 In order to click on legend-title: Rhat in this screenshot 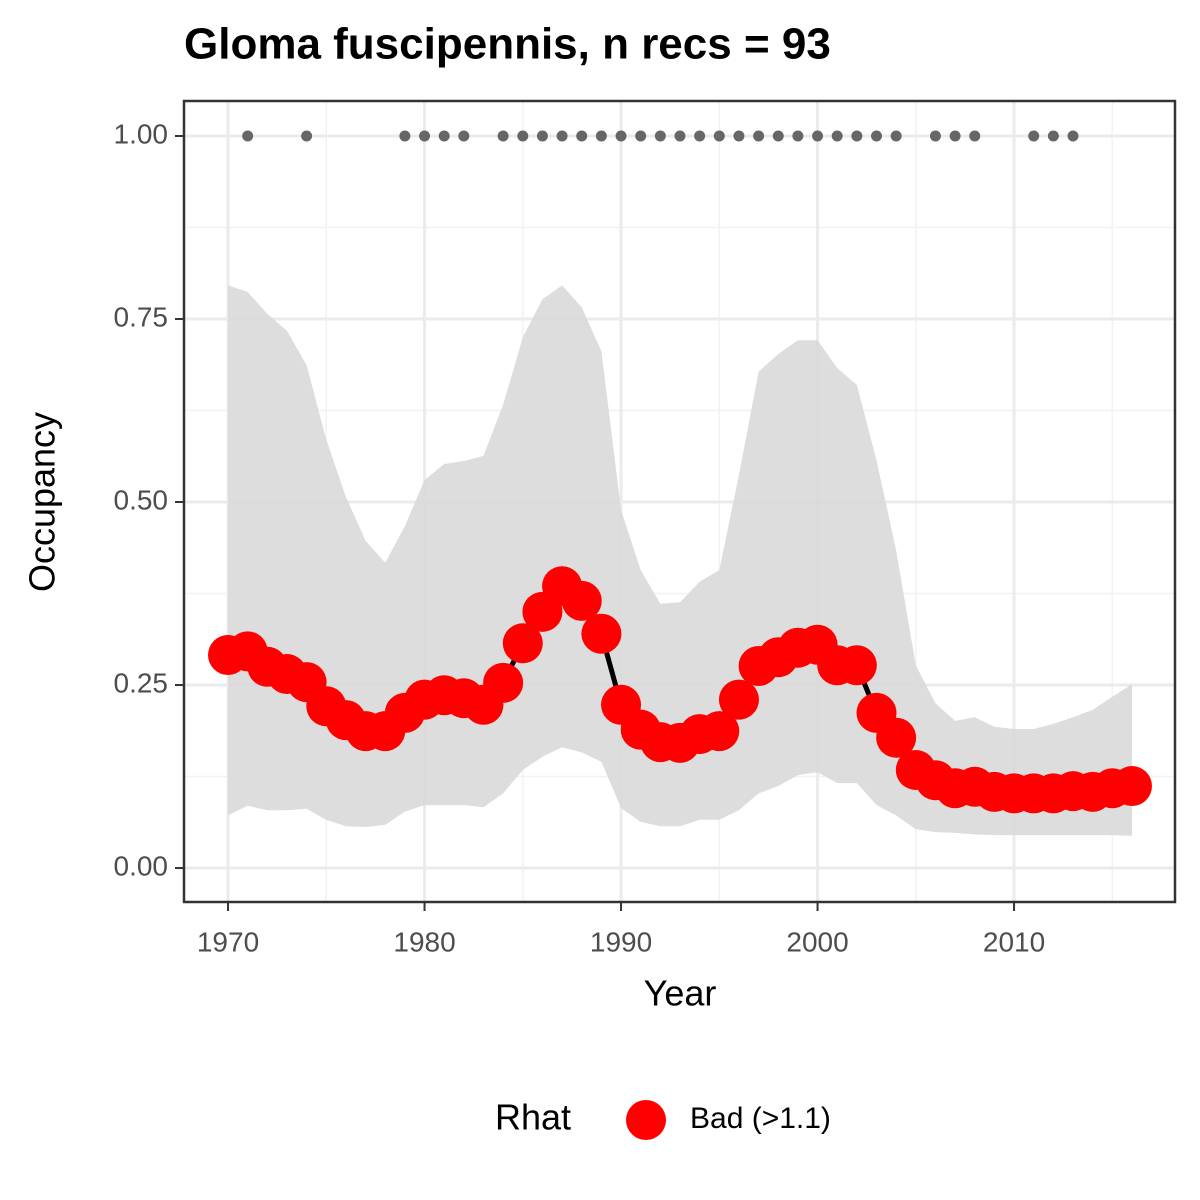, I will do `click(533, 1117)`.